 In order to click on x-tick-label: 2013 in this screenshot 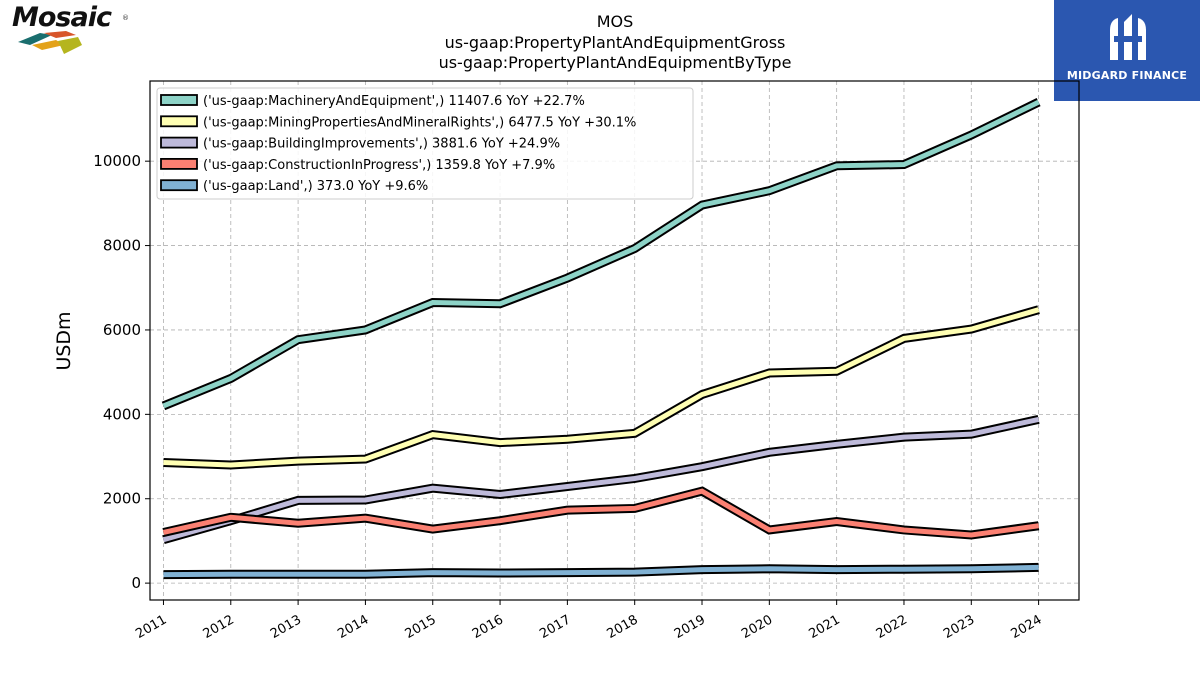, I will do `click(286, 627)`.